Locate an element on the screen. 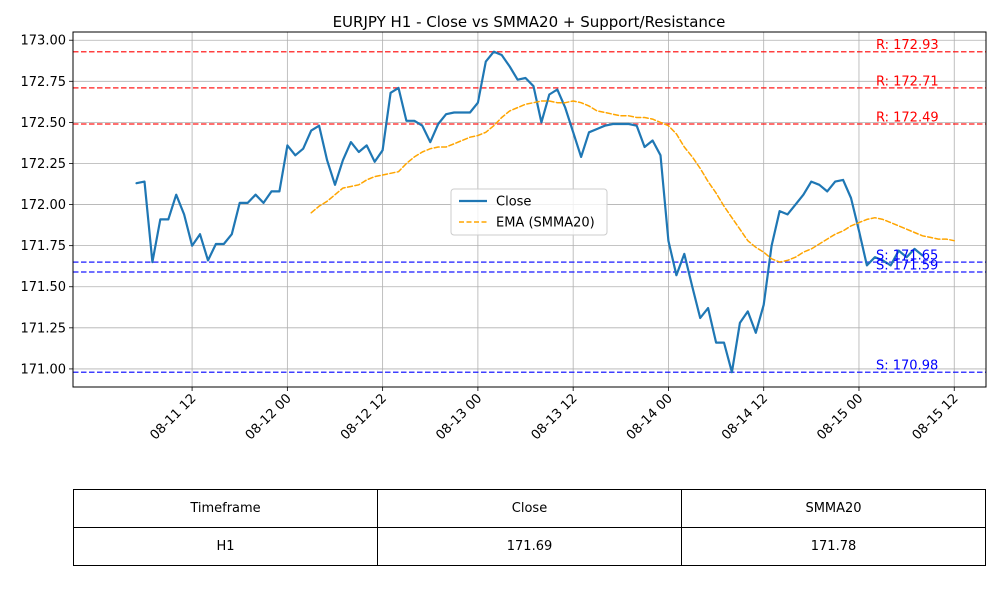 The width and height of the screenshot is (1000, 600). stats-cell-timeframe: H1 is located at coordinates (225, 546).